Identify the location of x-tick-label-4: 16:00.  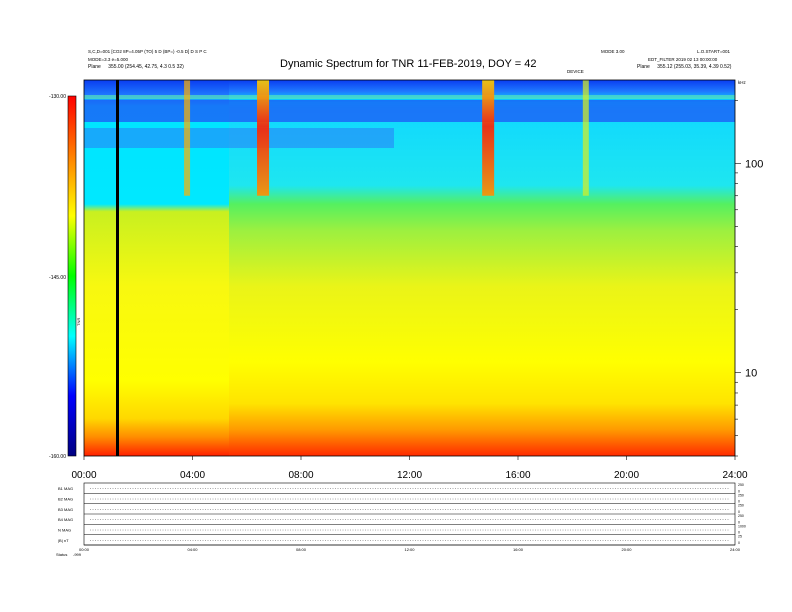
(517, 475).